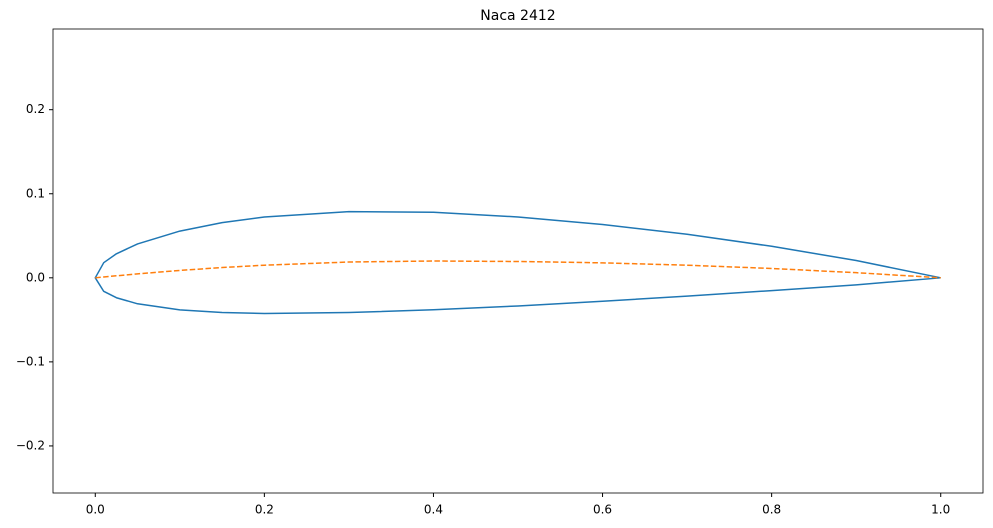 This screenshot has height=528, width=993. I want to click on x-tick-label: 0.6, so click(602, 510).